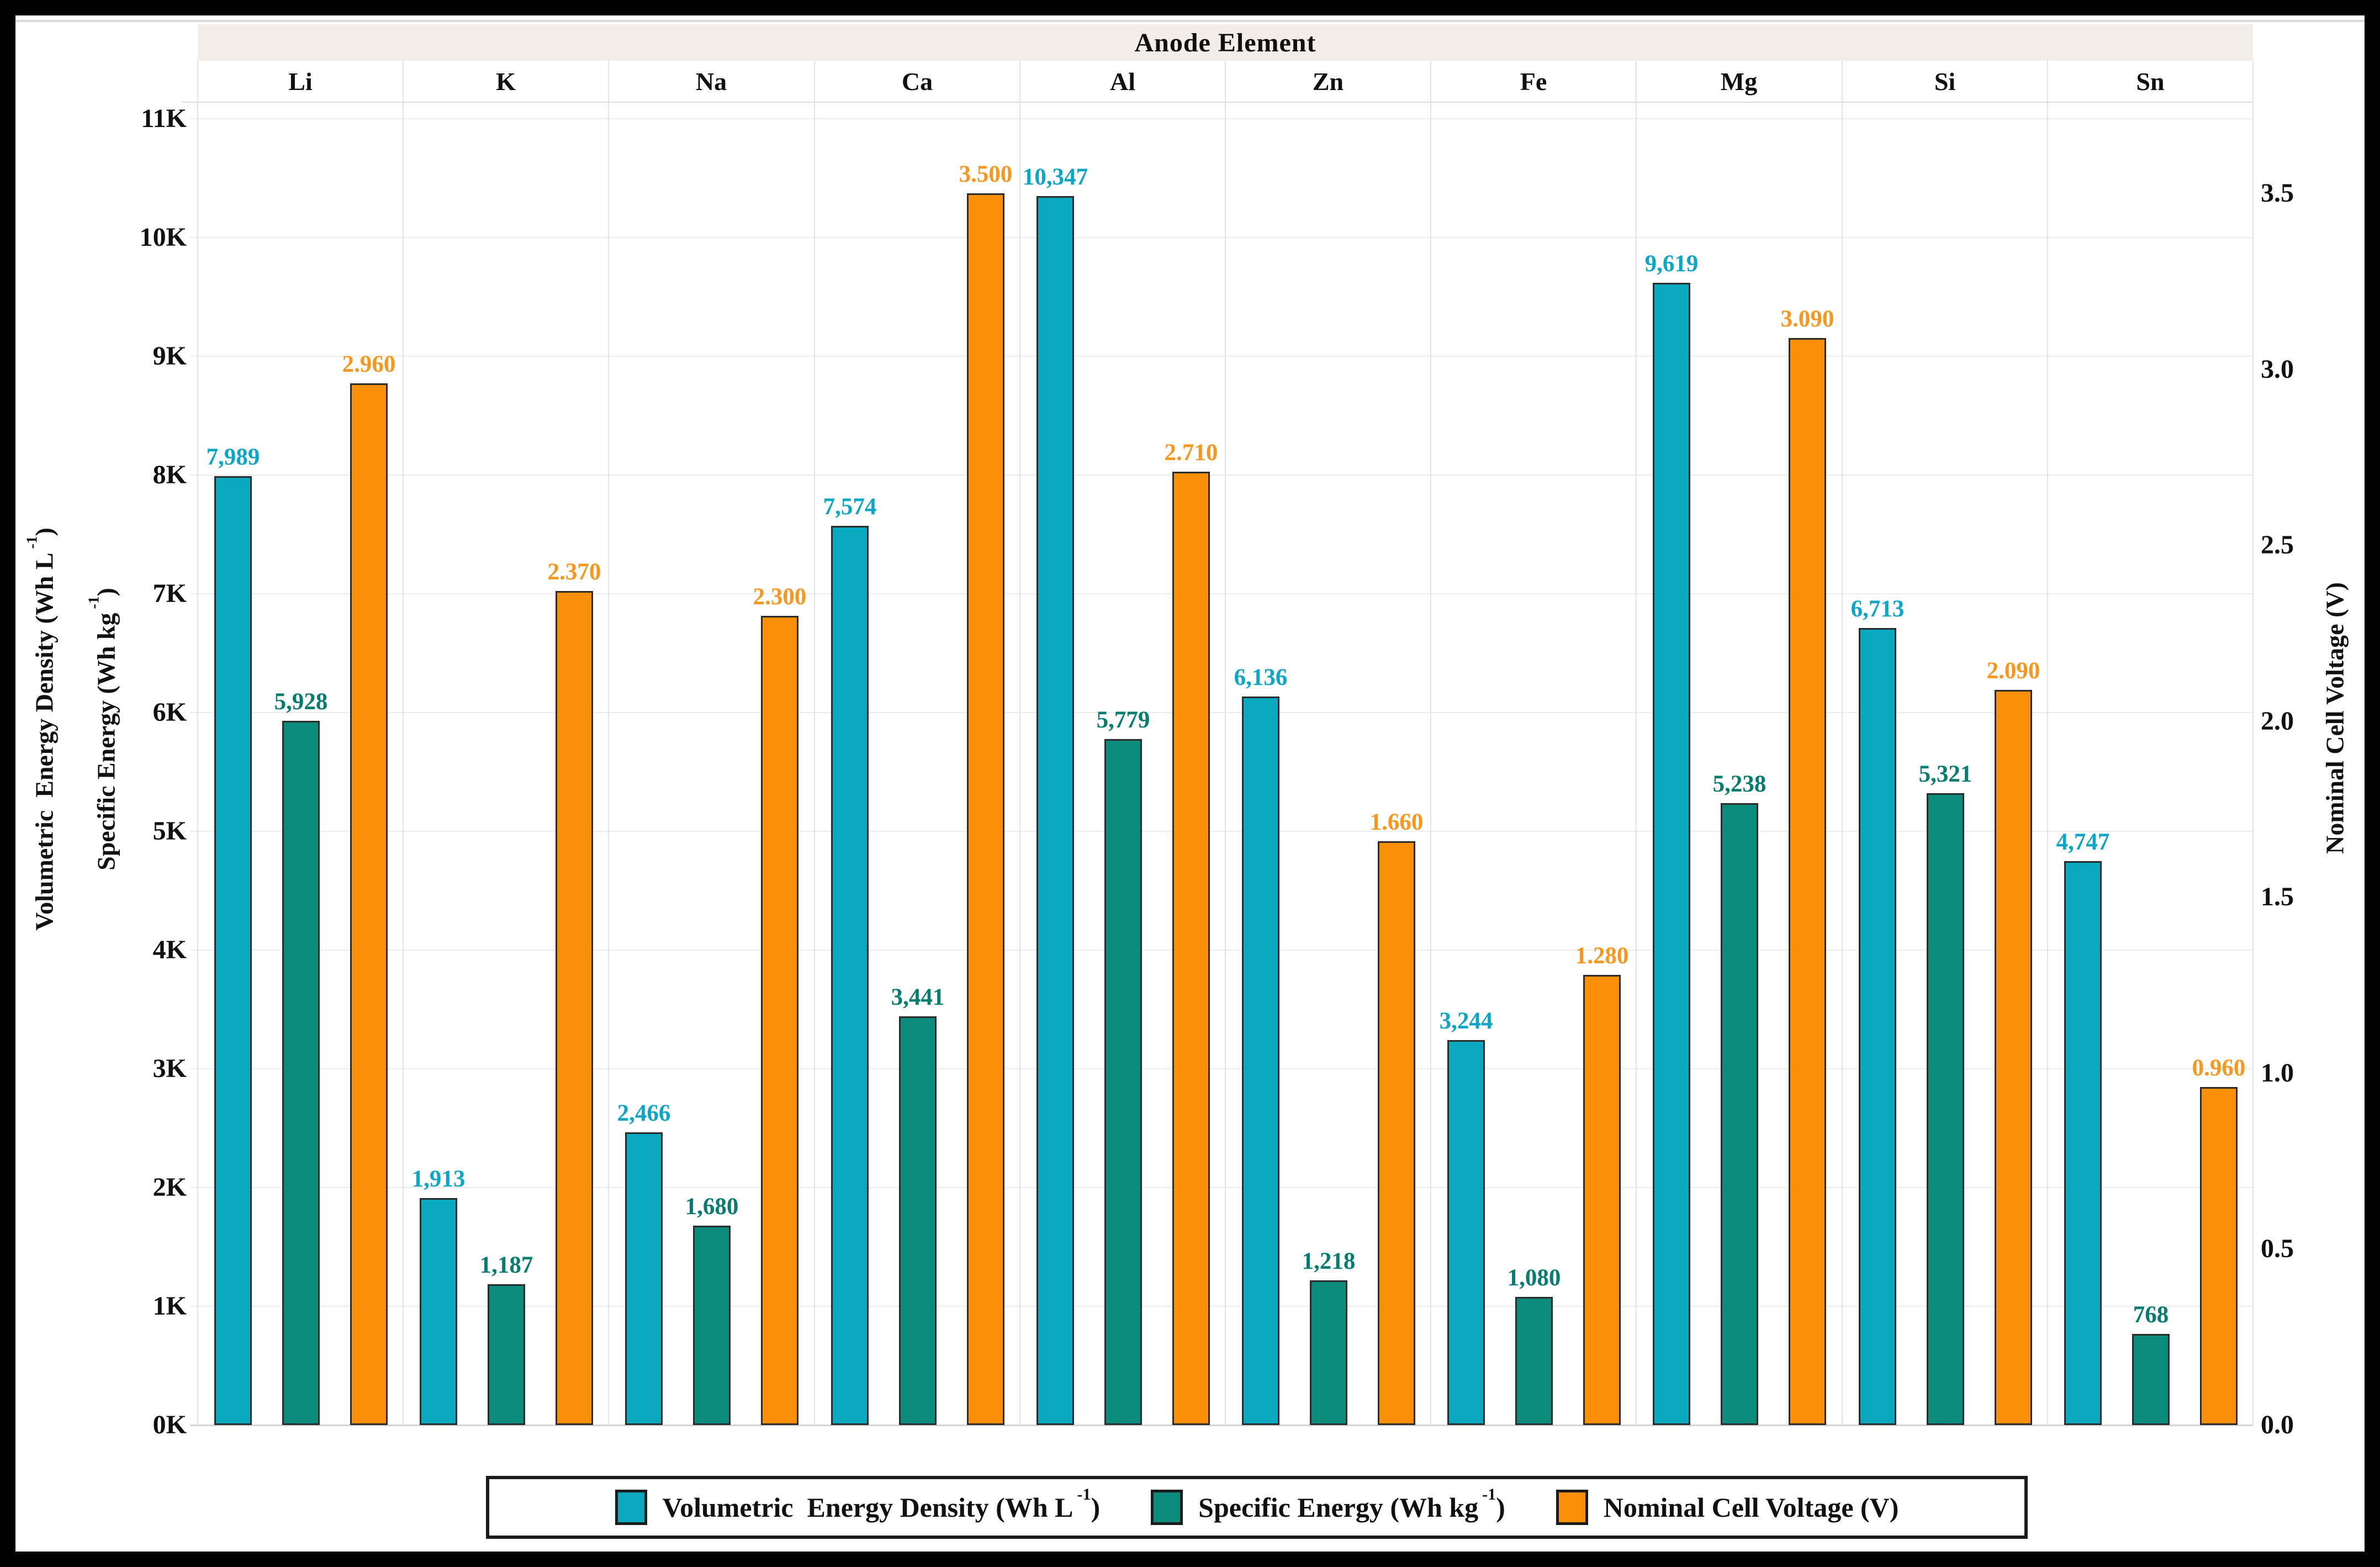 This screenshot has width=2380, height=1567. What do you see at coordinates (106, 741) in the screenshot?
I see `left-axis-title-specific-text: Specific Energy (Wh kg` at bounding box center [106, 741].